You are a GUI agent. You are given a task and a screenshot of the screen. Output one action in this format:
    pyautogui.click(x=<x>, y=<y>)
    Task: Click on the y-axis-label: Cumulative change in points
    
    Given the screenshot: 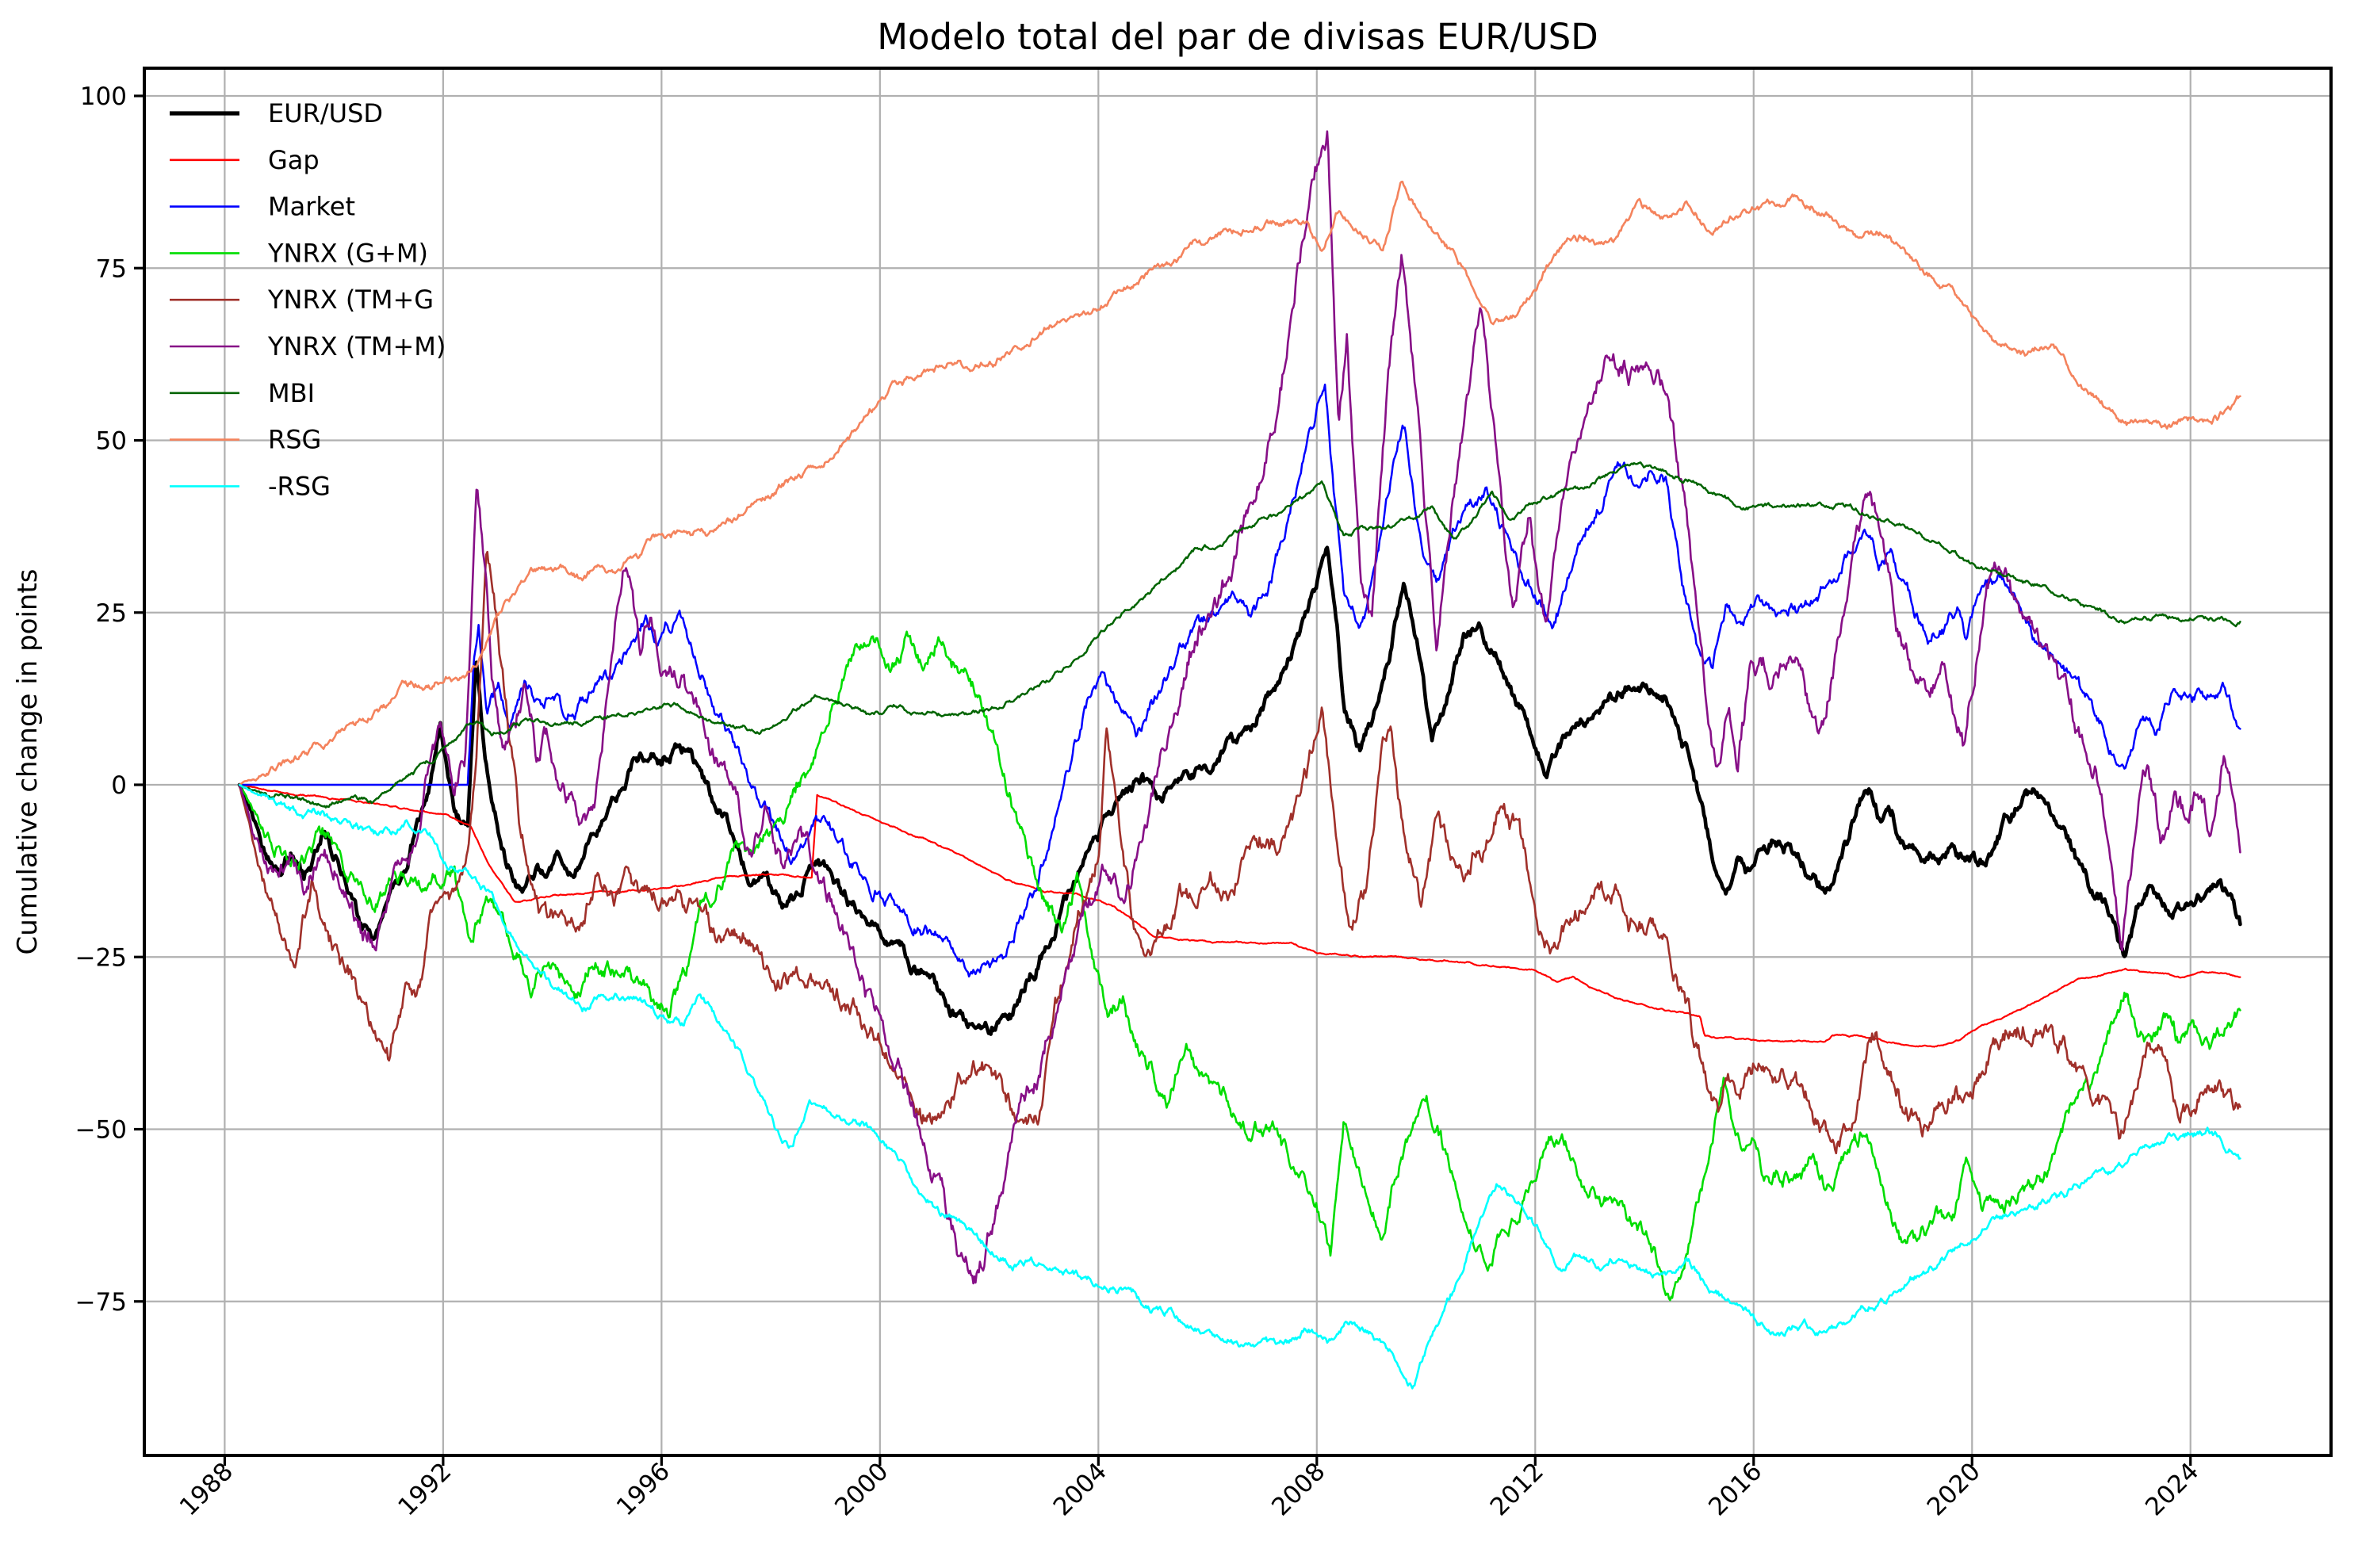 What is the action you would take?
    pyautogui.click(x=28, y=761)
    